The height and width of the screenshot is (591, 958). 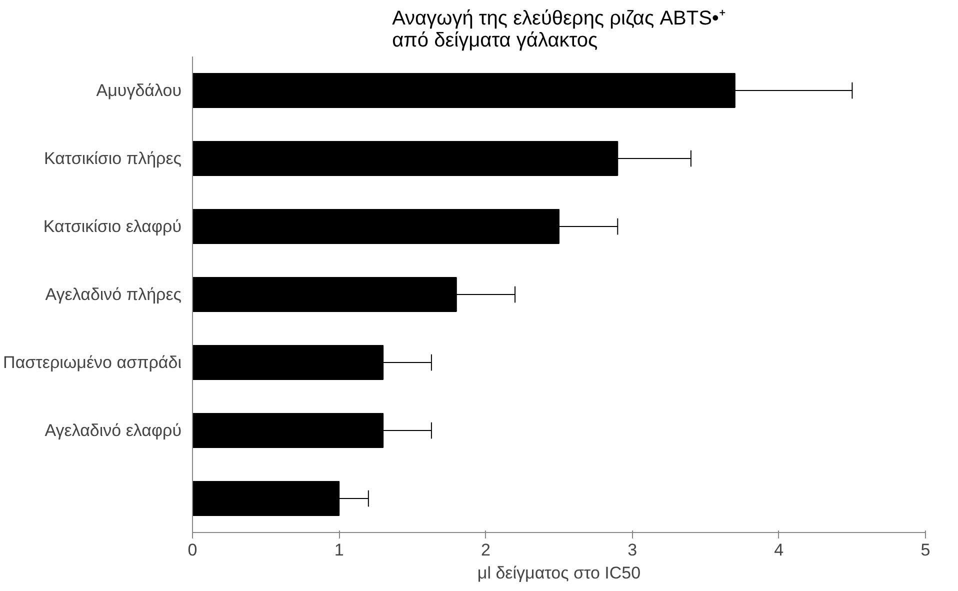 I want to click on y-tick-label: Αγελαδινό ελαφρύ, so click(x=113, y=430).